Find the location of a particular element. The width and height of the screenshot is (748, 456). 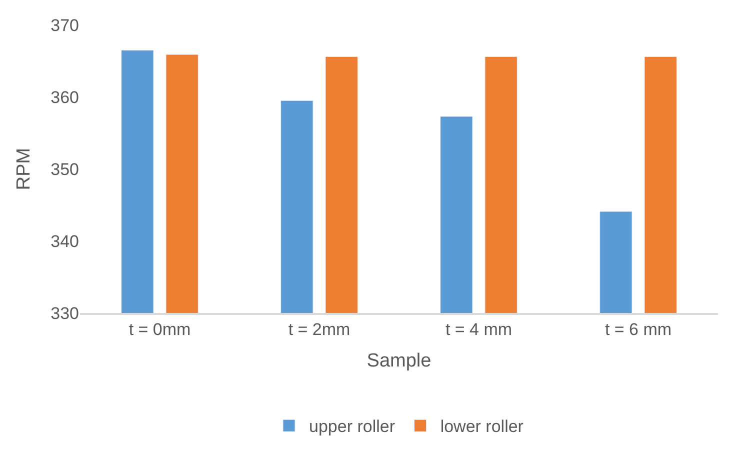

x-tick-label: t = 0mm is located at coordinates (159, 330).